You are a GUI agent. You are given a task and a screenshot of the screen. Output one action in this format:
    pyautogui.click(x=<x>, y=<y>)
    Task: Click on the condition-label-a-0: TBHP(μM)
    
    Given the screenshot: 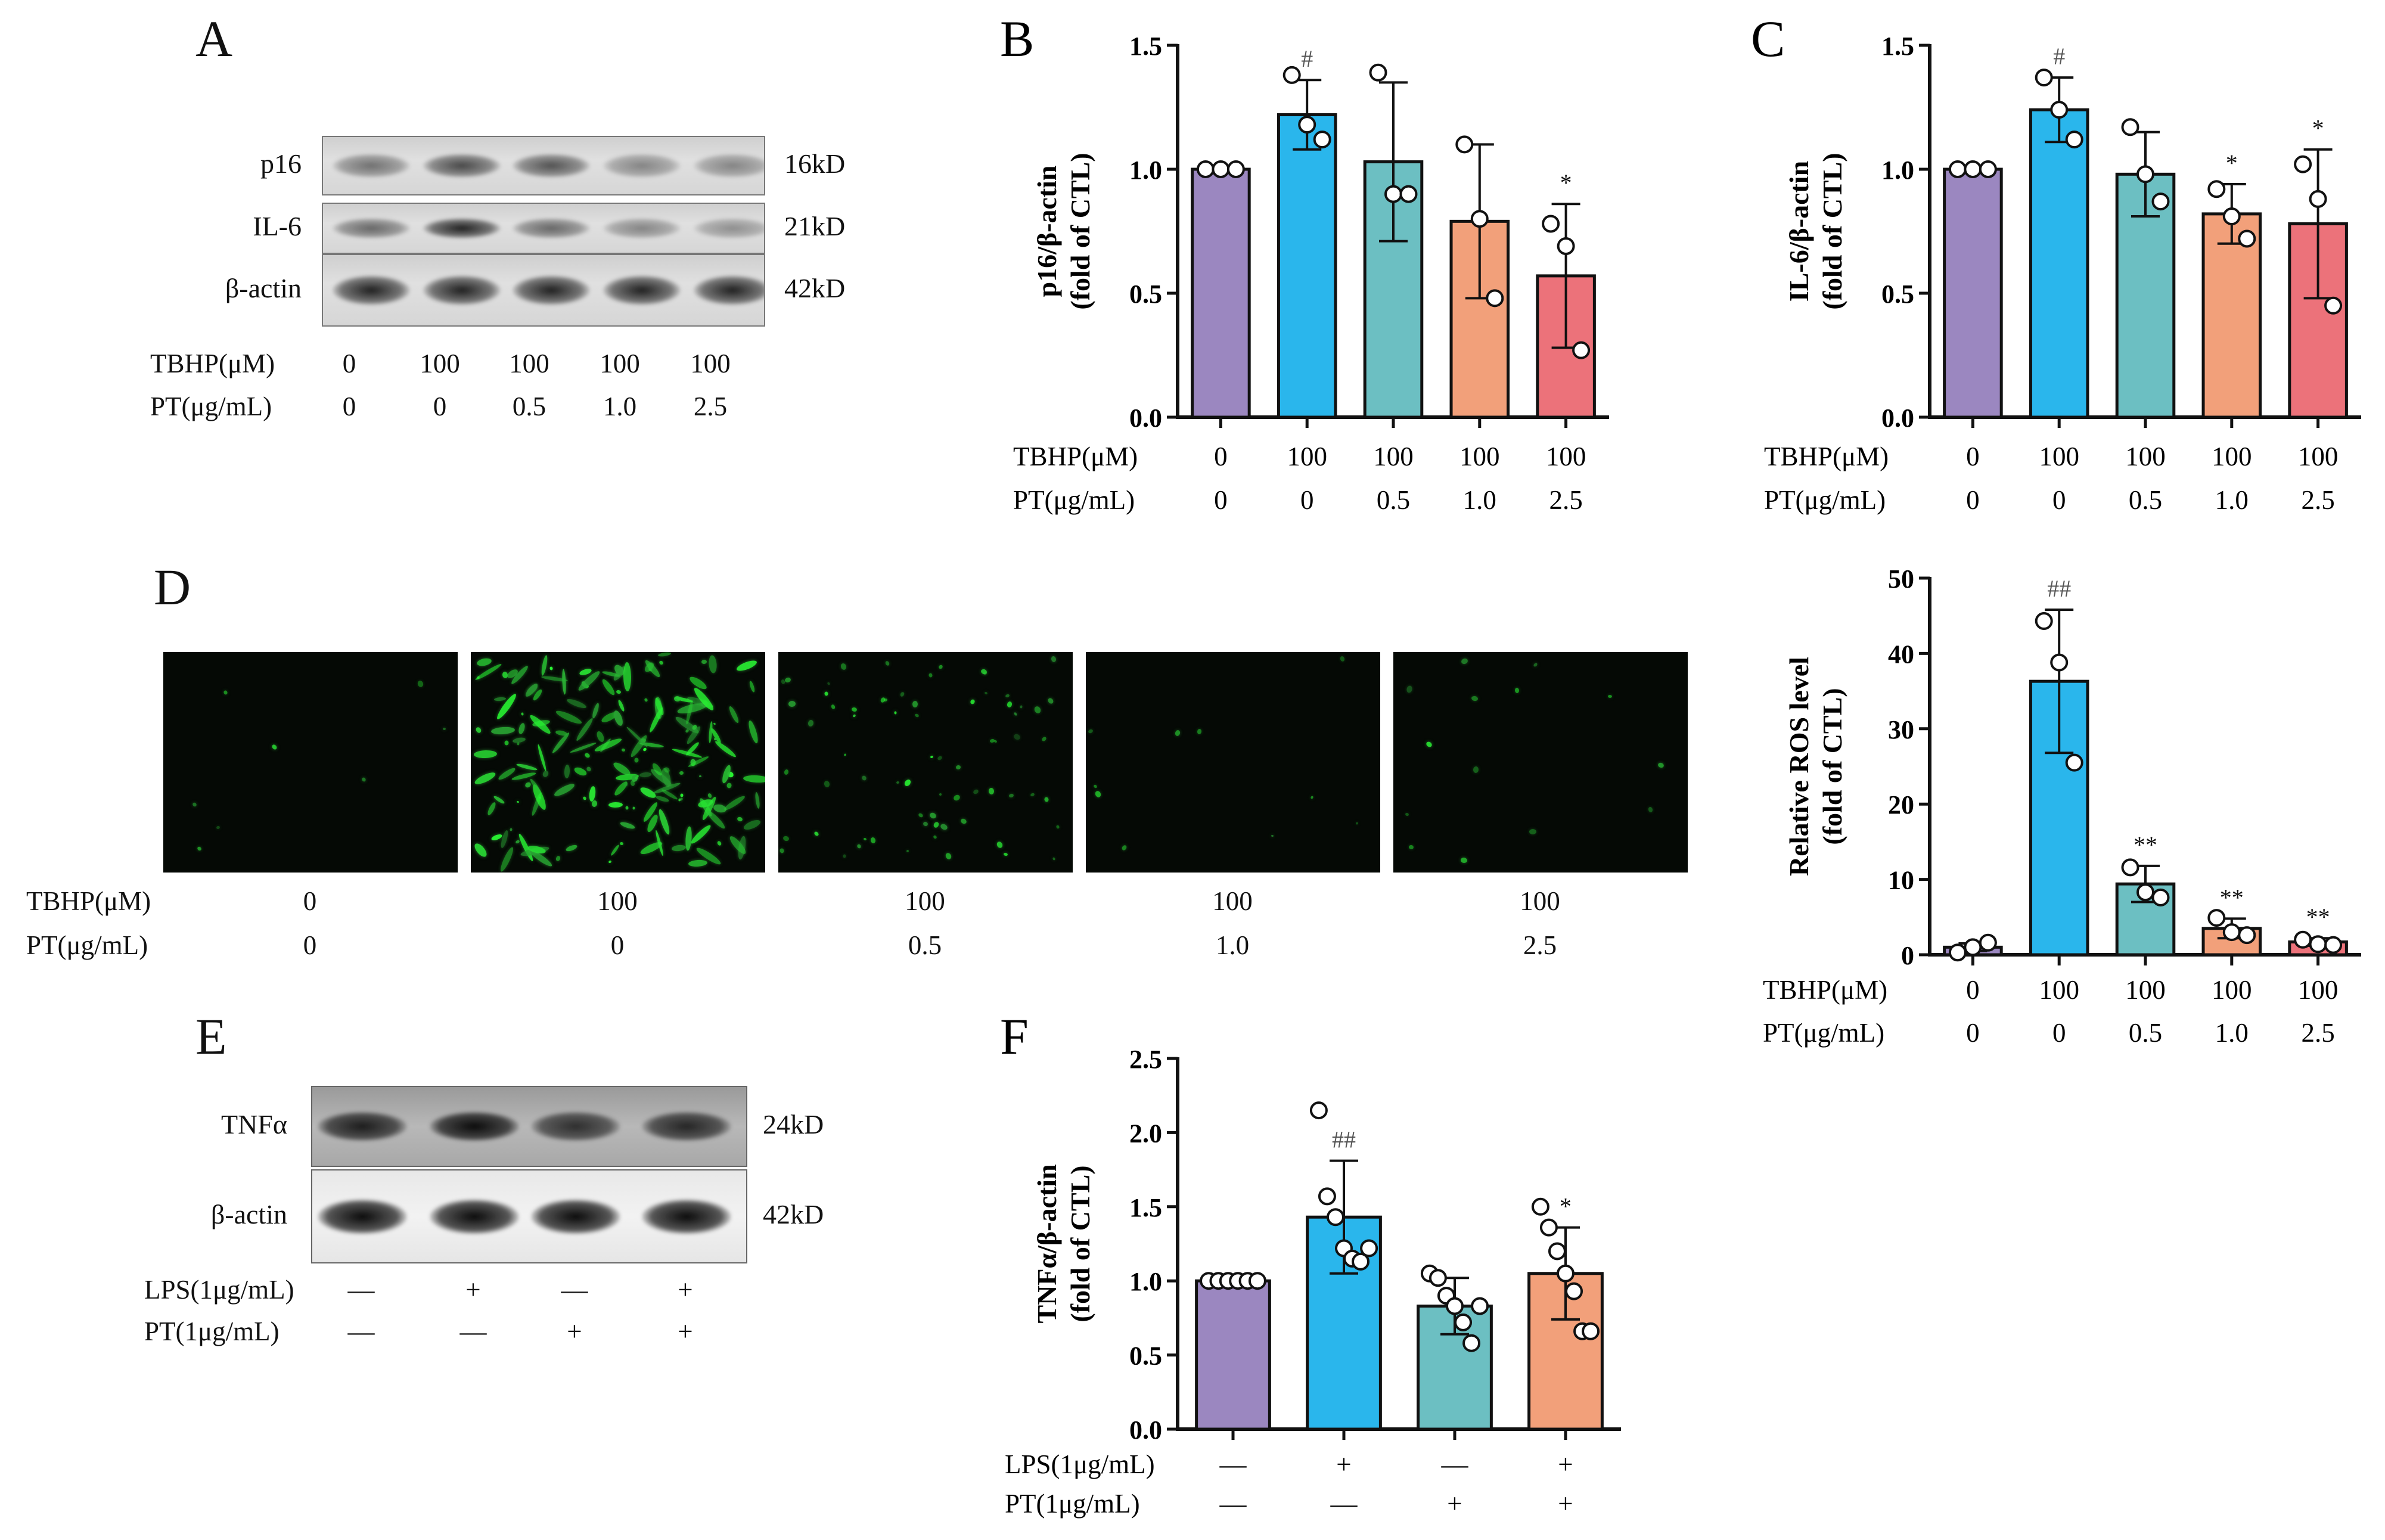 What is the action you would take?
    pyautogui.click(x=212, y=363)
    